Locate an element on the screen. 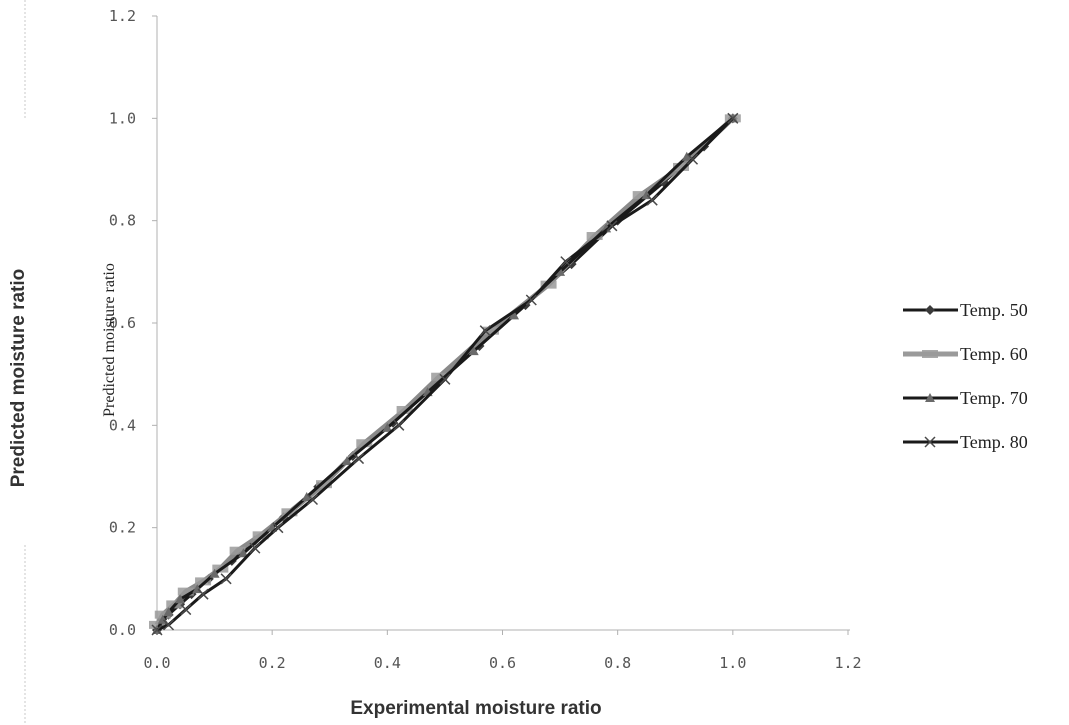 This screenshot has height=725, width=1069. y-tick-label: 0.8 is located at coordinates (122, 221).